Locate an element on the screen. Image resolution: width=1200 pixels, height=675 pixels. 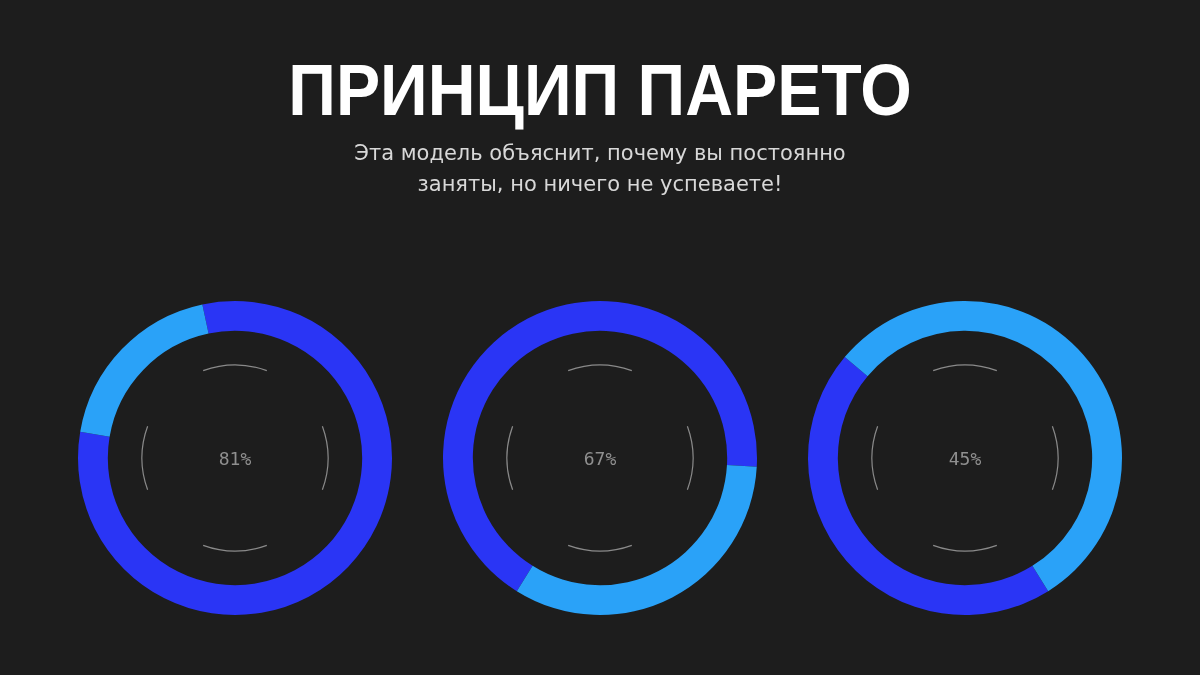
text: 67% is located at coordinates (600, 458).